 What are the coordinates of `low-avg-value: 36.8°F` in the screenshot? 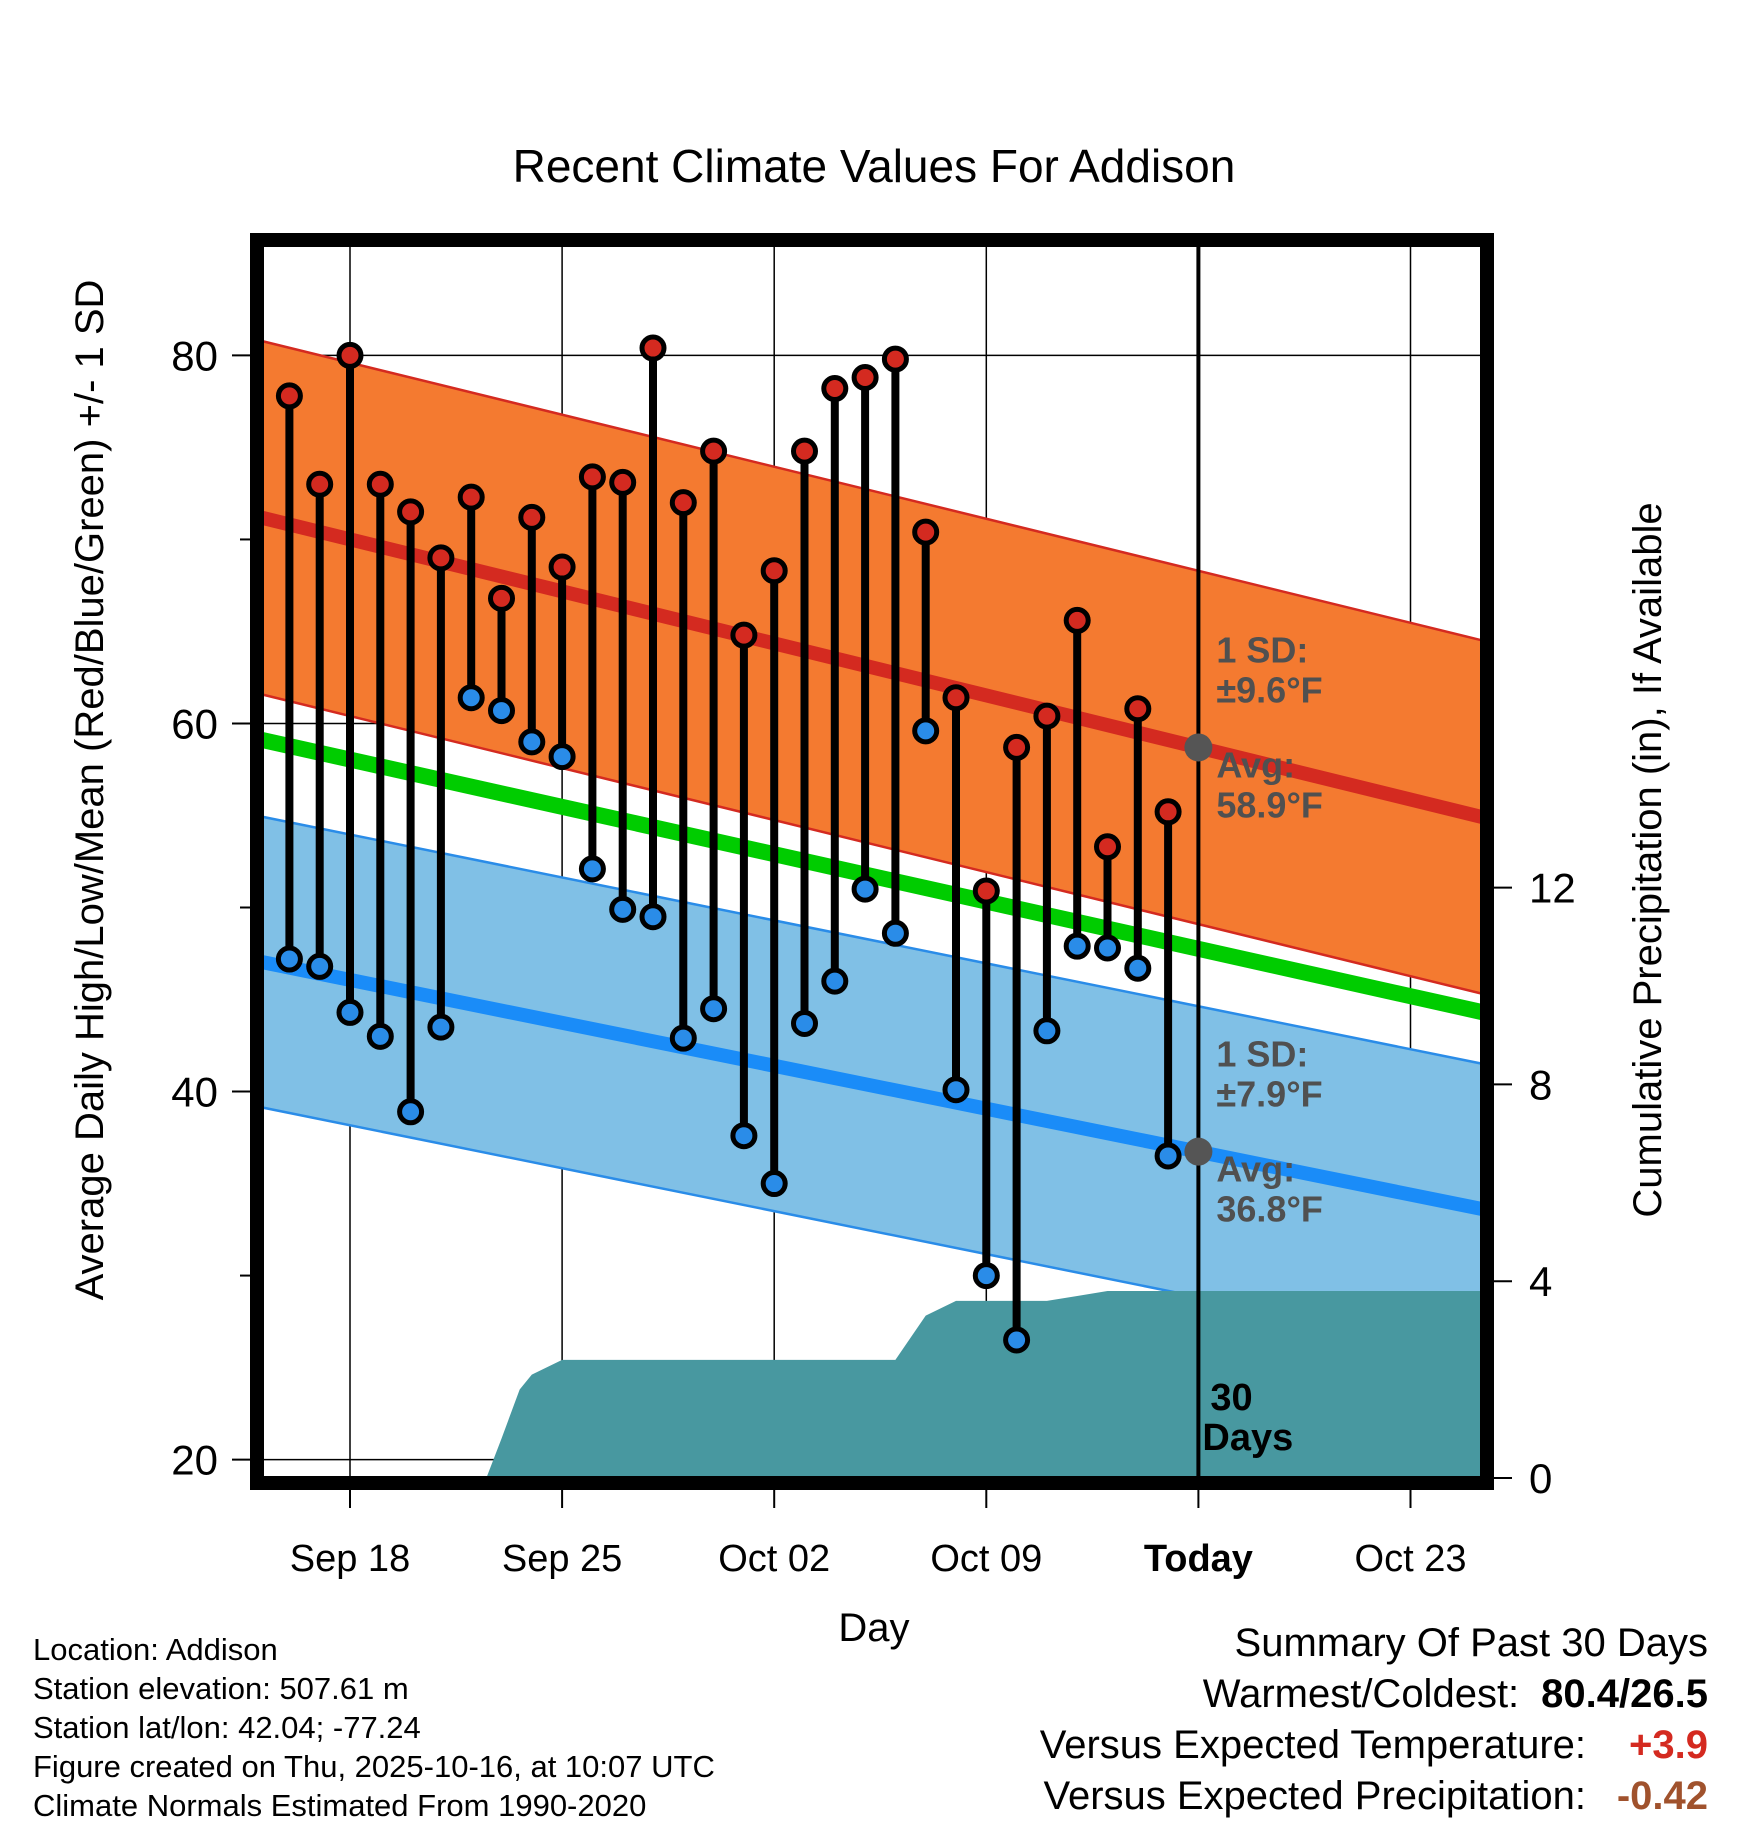 It's located at (1269, 1209).